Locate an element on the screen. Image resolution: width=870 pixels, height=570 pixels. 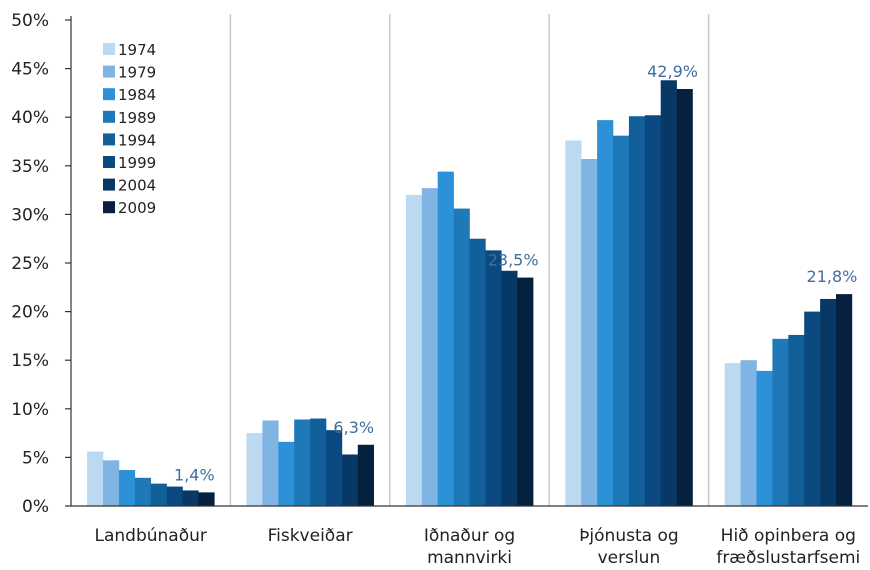
y-tick-label: 5% is located at coordinates (35, 458).